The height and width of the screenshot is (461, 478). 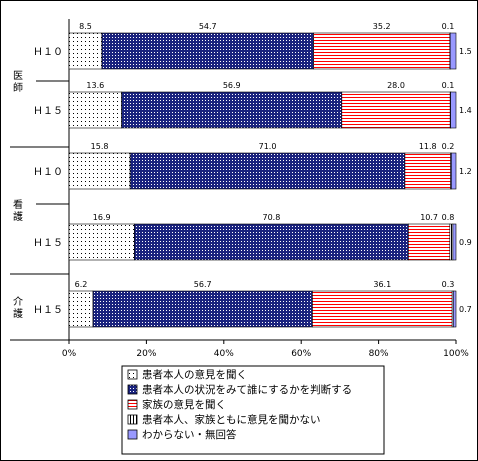 What do you see at coordinates (224, 354) in the screenshot?
I see `x-tick-label: 40%` at bounding box center [224, 354].